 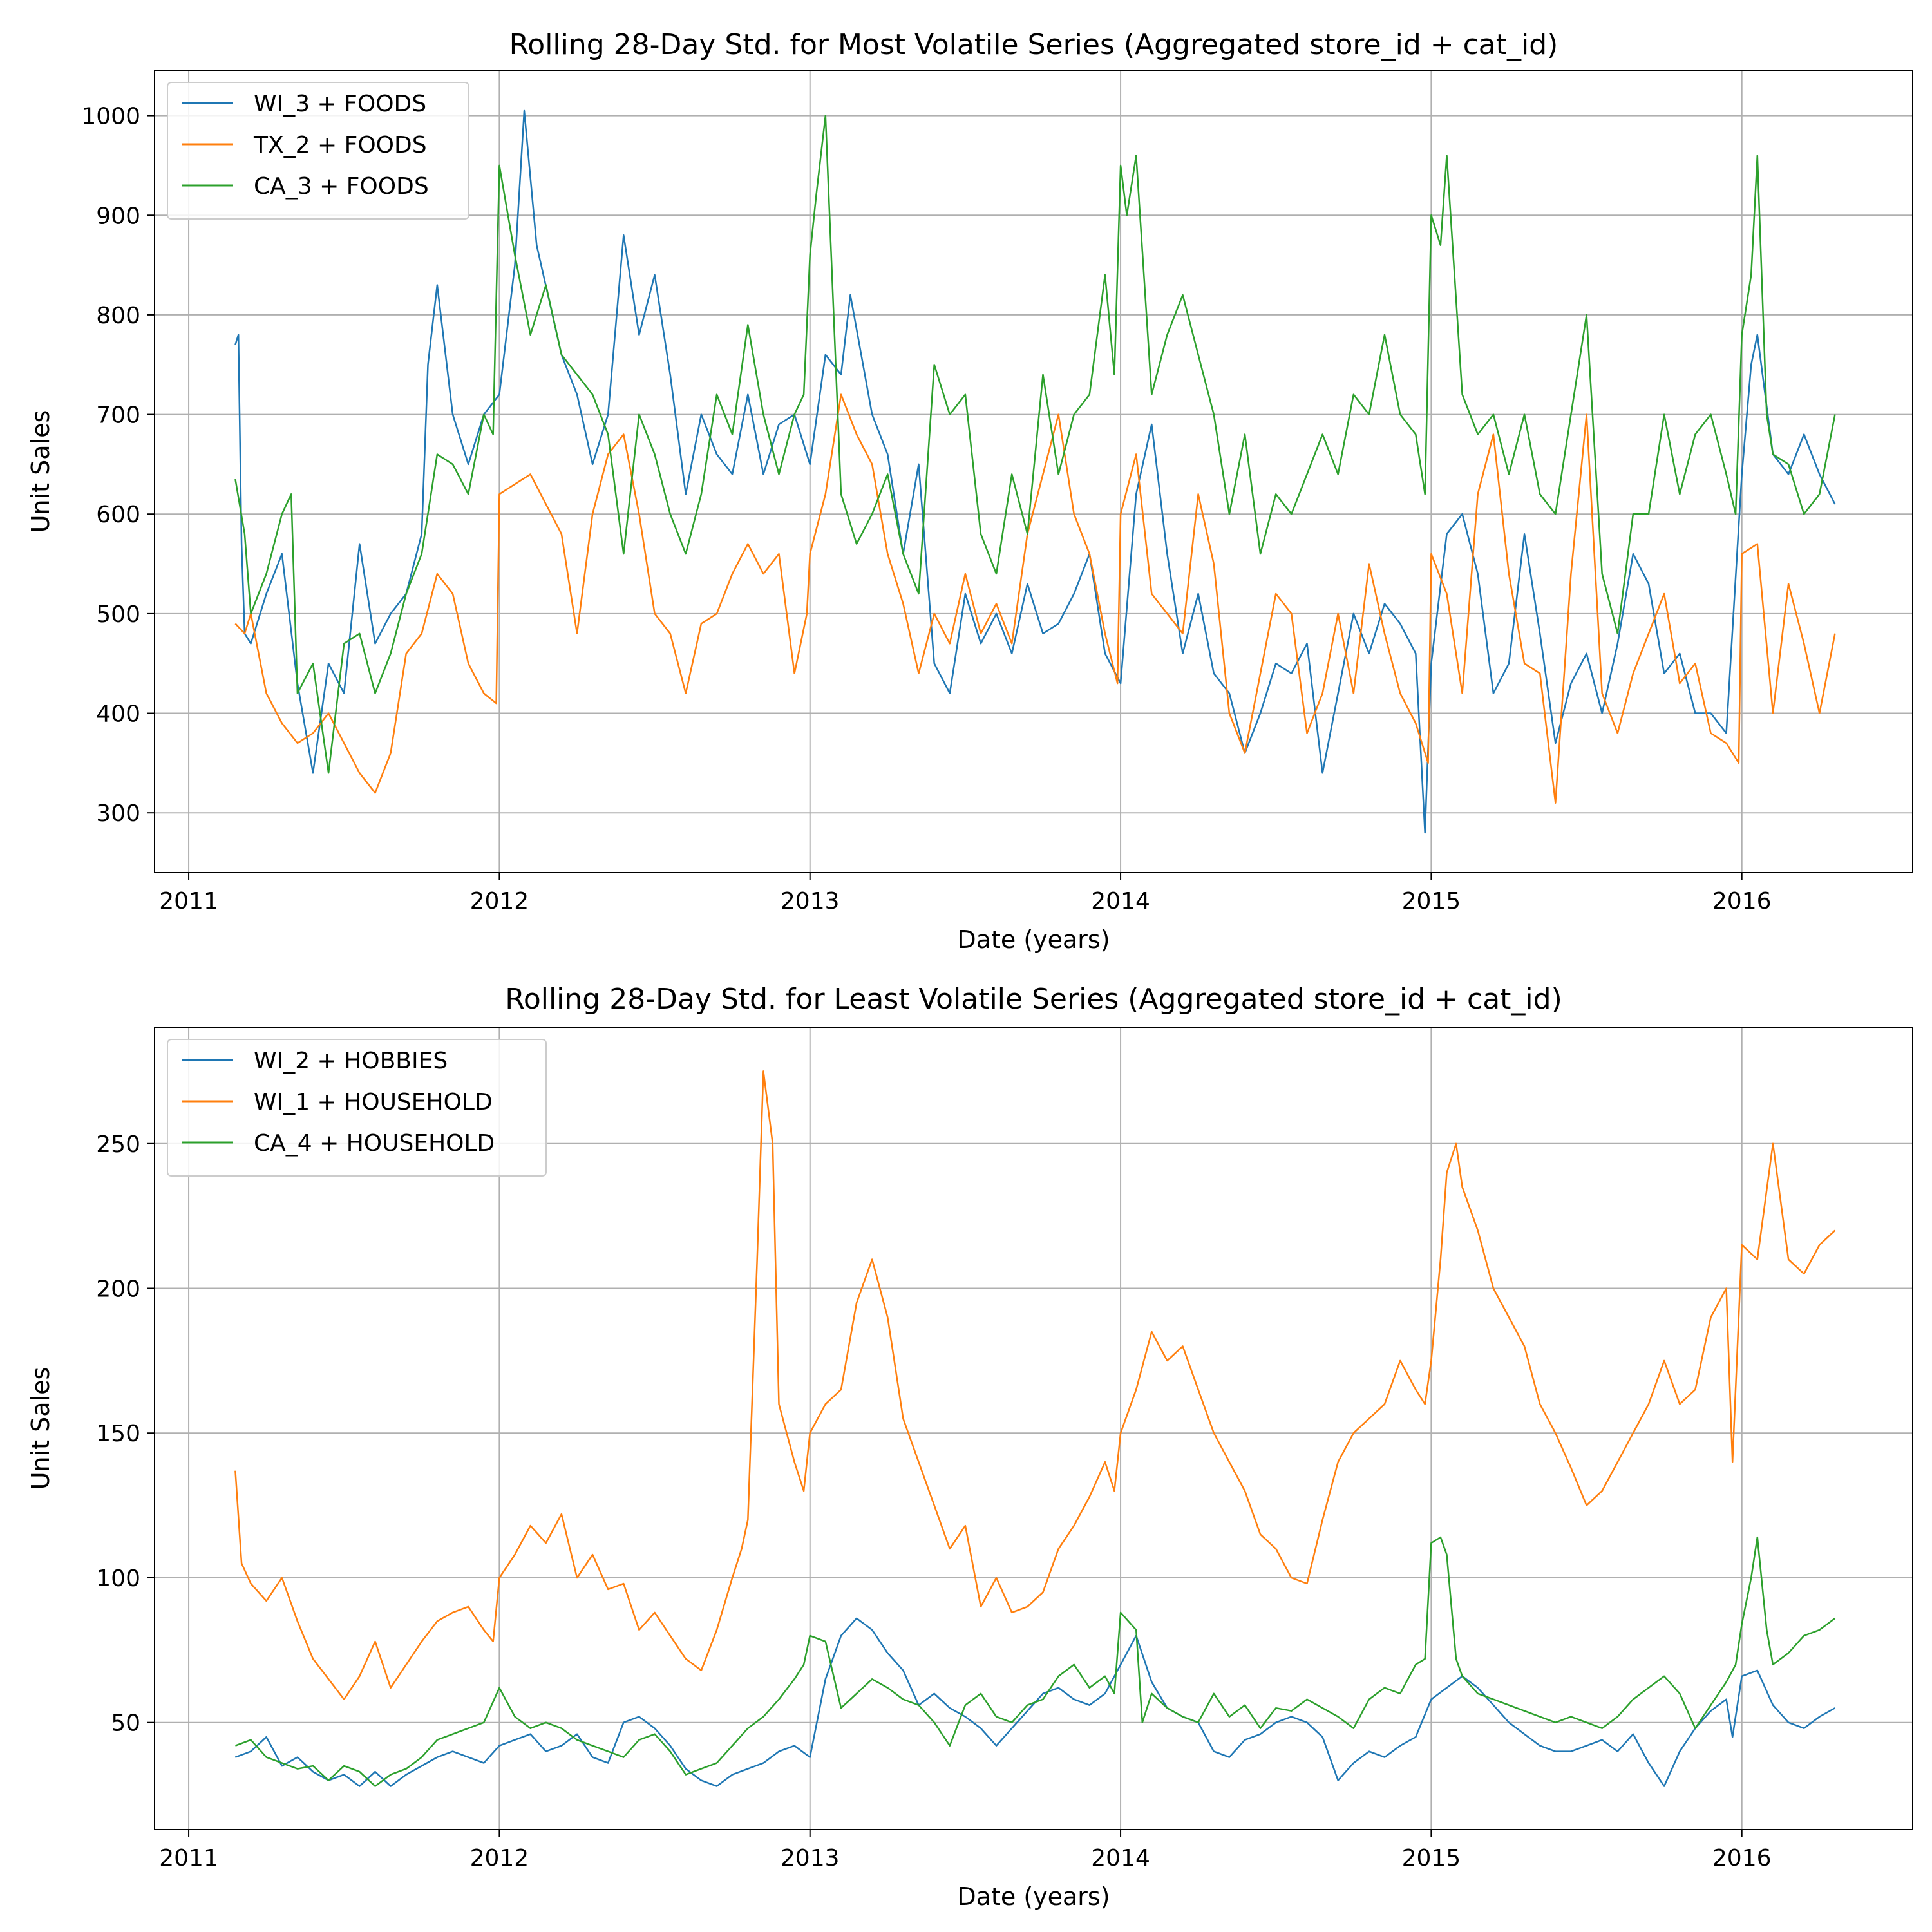 What do you see at coordinates (340, 145) in the screenshot?
I see `legend-label: TX_2 + FOODS` at bounding box center [340, 145].